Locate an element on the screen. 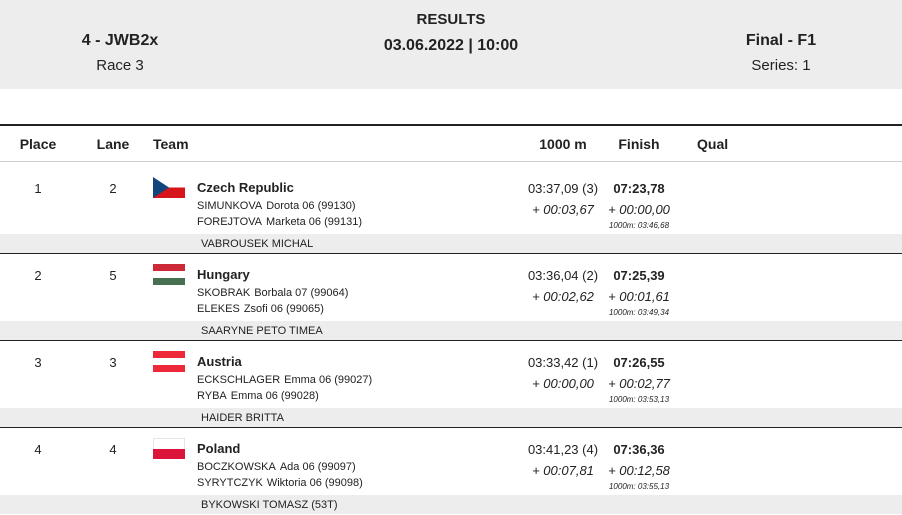 The image size is (902, 515). rower-name: Ada 06 (99097) is located at coordinates (317, 467).